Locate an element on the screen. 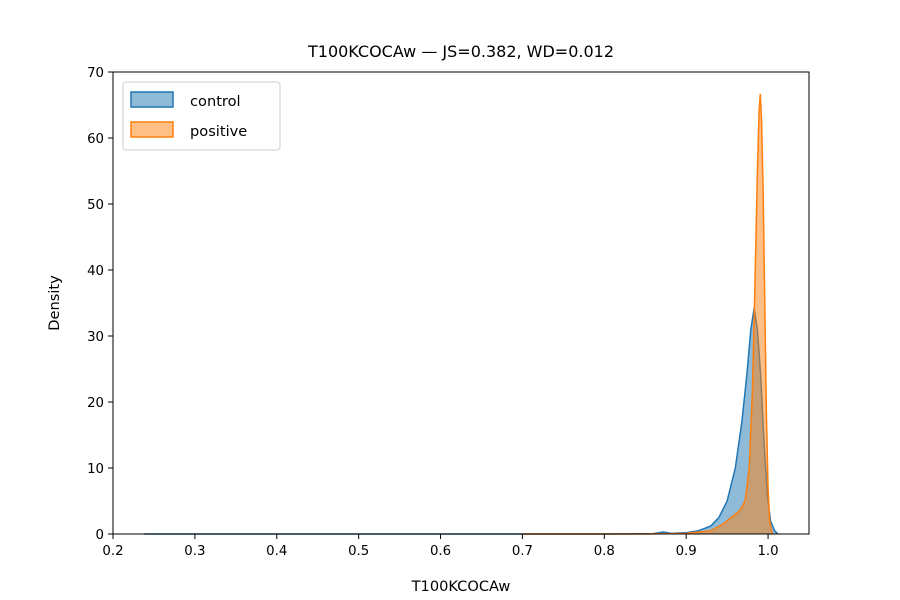 The image size is (900, 600). x-tick-label: 0.4 is located at coordinates (276, 551).